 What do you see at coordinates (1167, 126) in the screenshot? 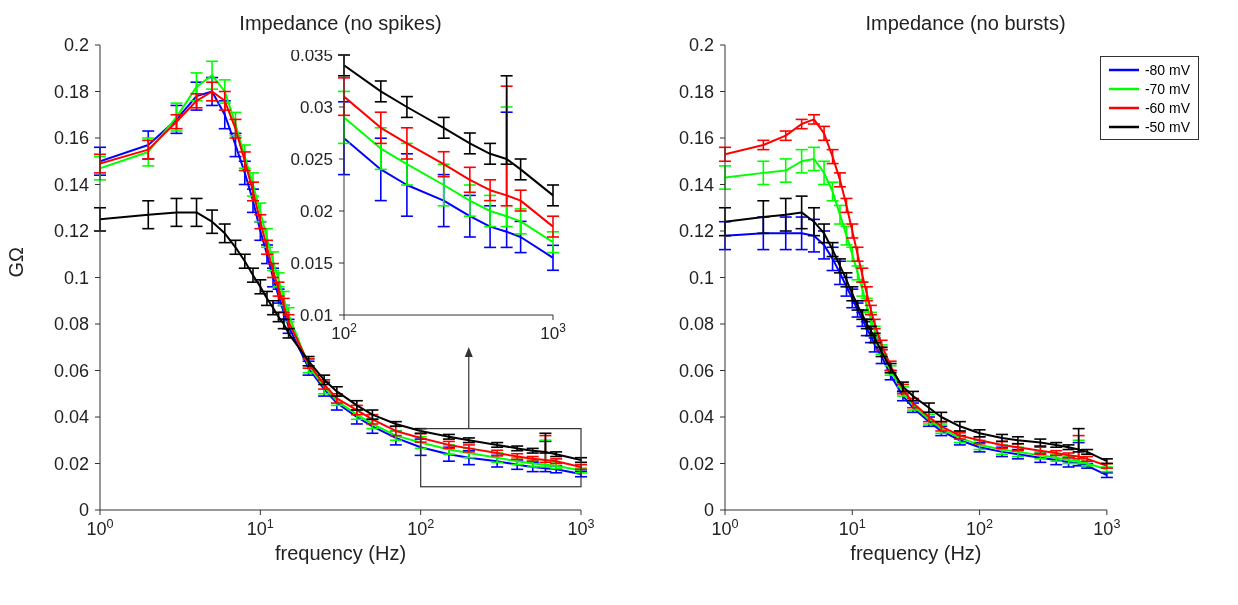
I see `legend-label: -50 mV` at bounding box center [1167, 126].